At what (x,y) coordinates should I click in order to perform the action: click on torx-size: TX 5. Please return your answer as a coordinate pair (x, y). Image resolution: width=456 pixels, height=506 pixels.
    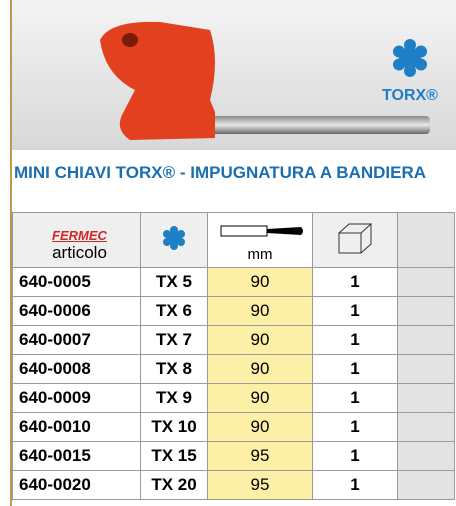
    Looking at the image, I should click on (174, 282).